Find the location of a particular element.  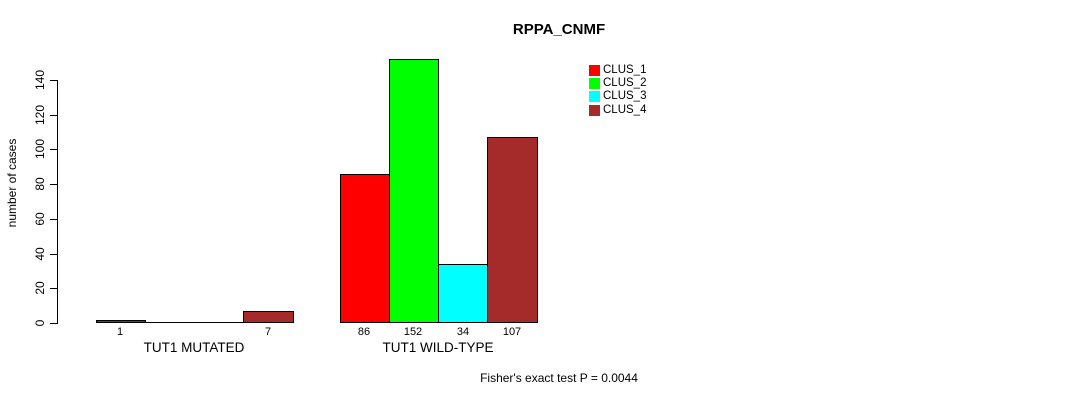

y-tick-label: 120 is located at coordinates (40, 115).